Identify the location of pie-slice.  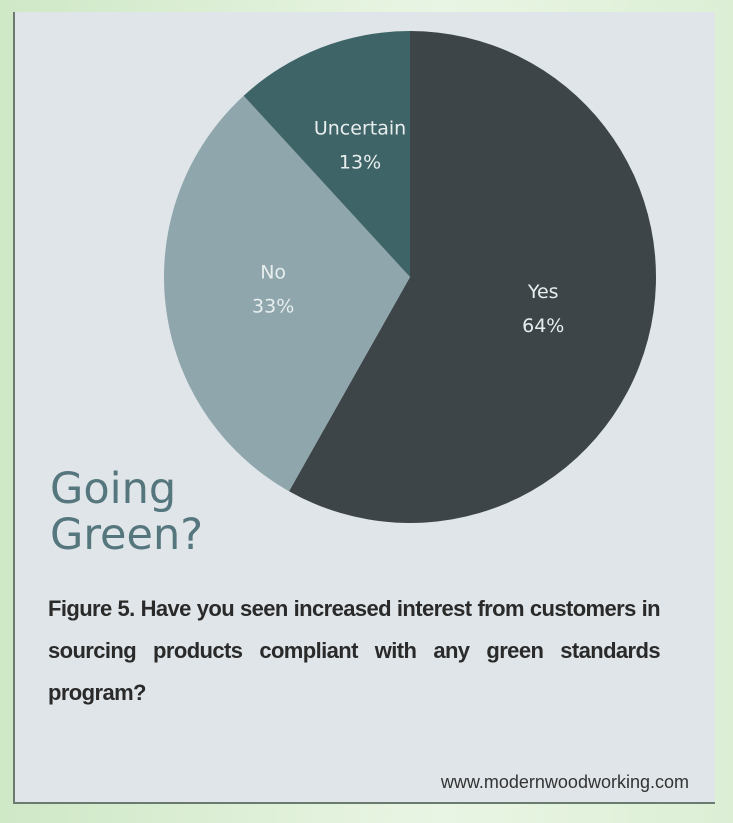
(326, 154).